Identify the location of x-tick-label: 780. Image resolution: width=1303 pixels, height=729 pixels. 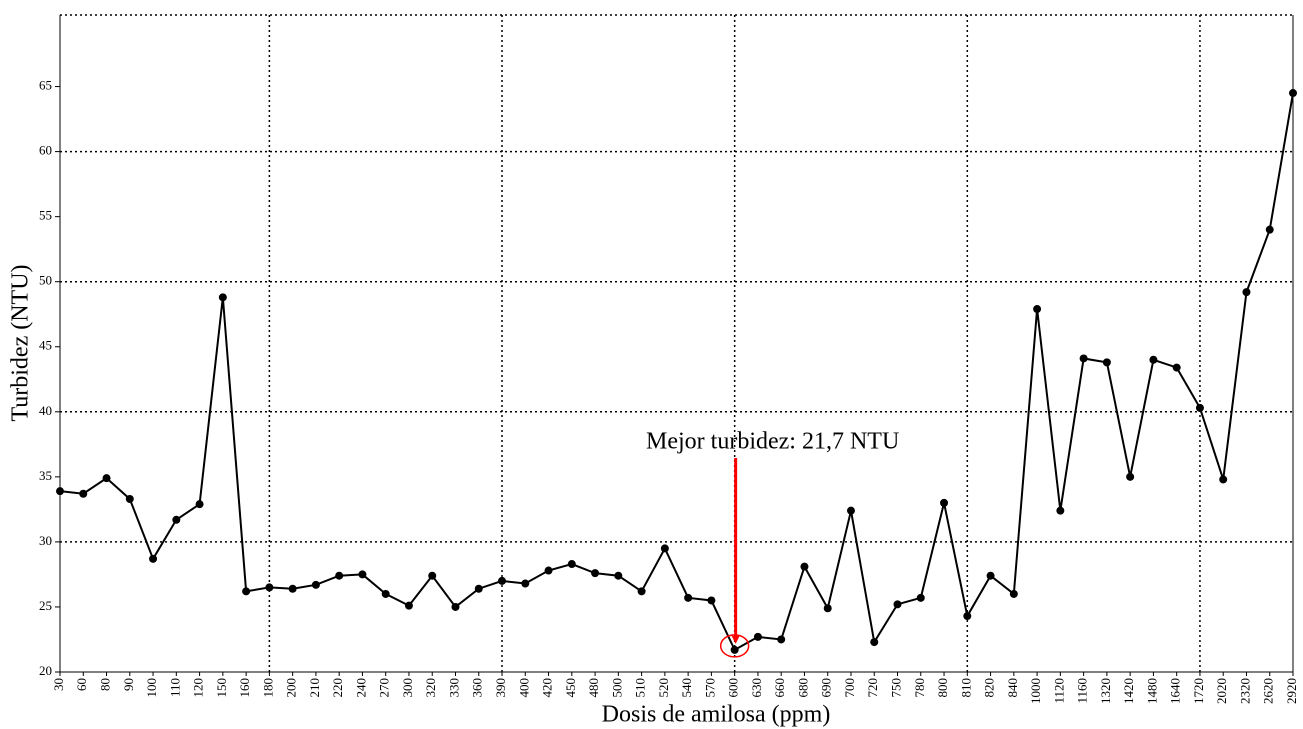
(919, 688).